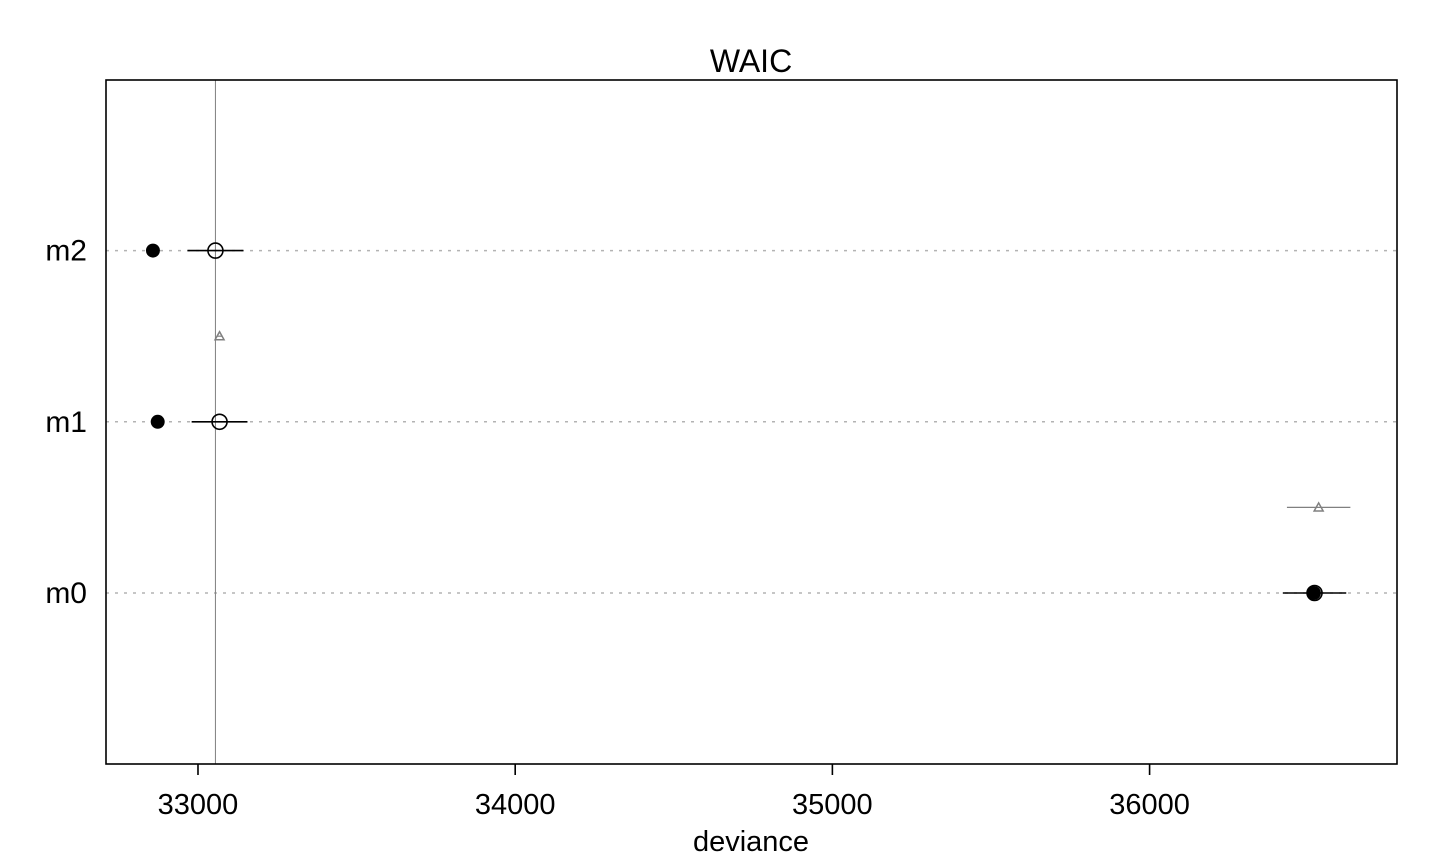  I want to click on chart-title: WAIC, so click(751, 61).